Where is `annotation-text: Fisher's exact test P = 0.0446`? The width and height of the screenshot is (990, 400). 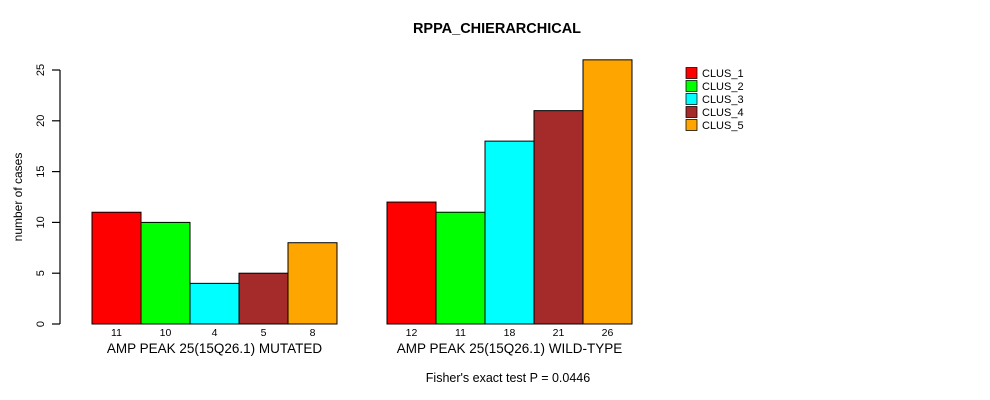 annotation-text: Fisher's exact test P = 0.0446 is located at coordinates (508, 378).